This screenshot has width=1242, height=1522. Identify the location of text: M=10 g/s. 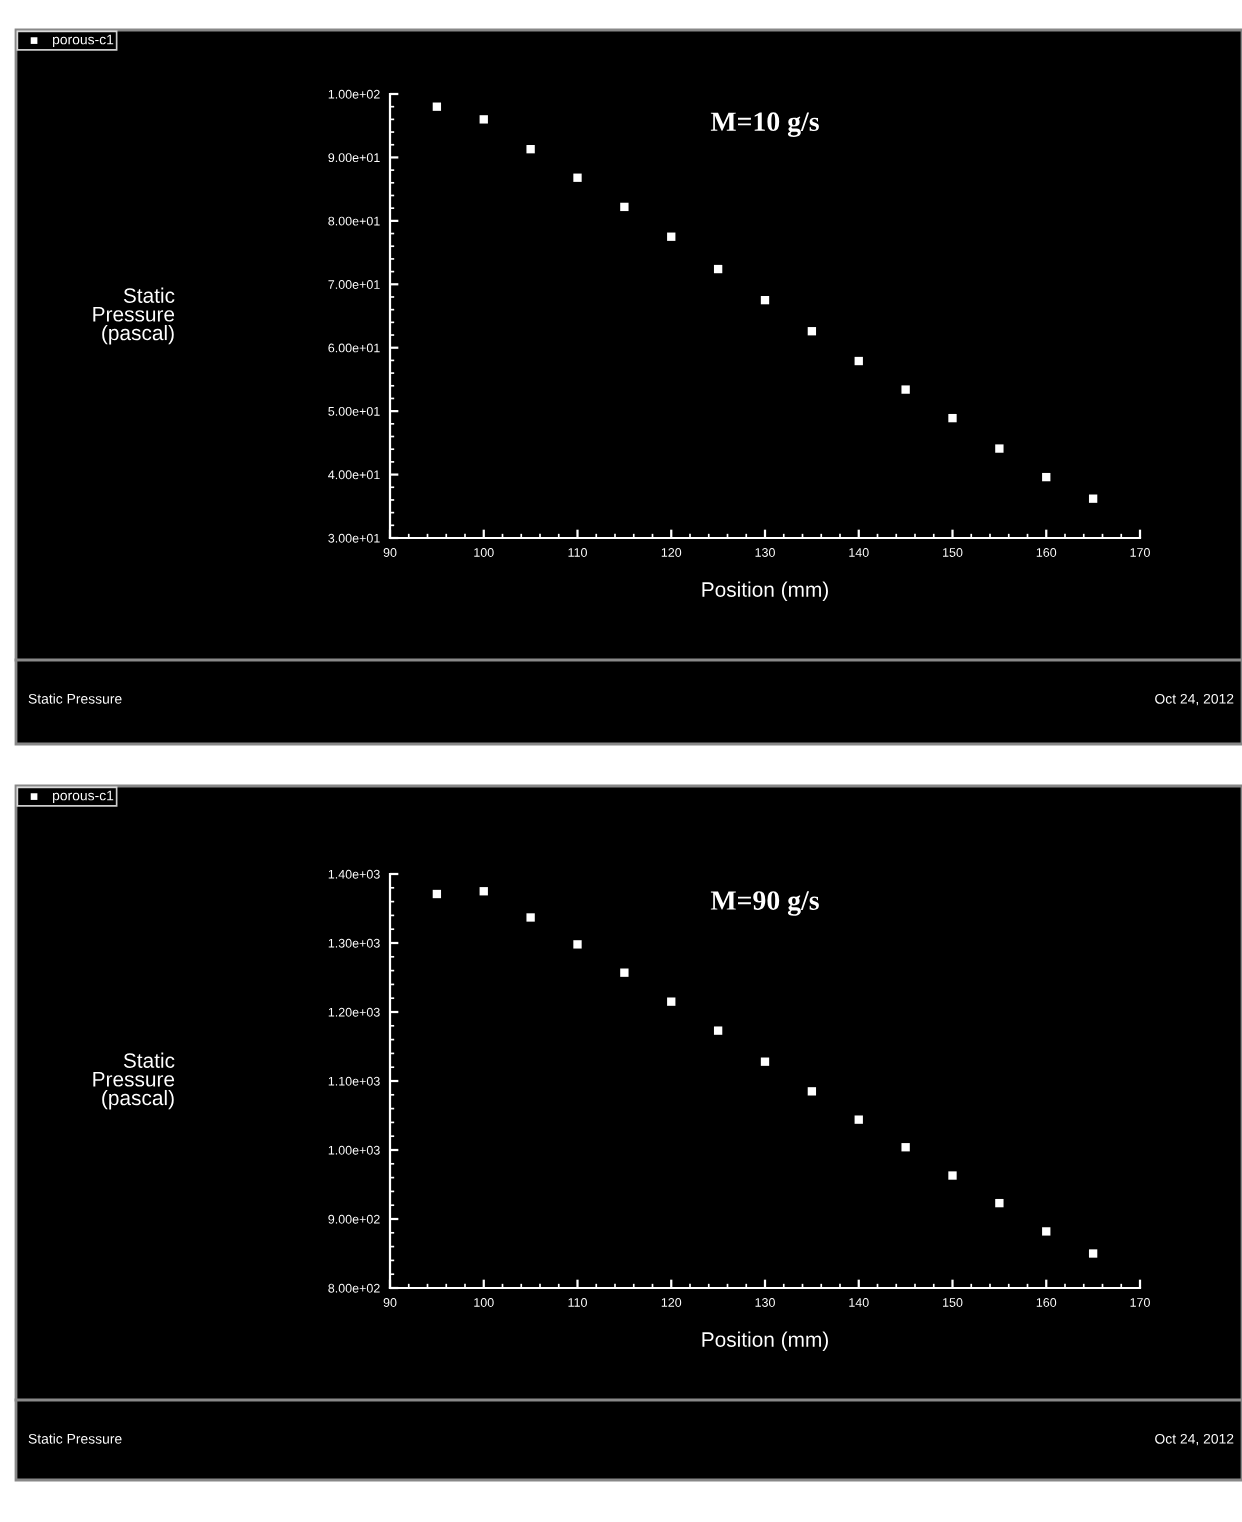
(764, 124).